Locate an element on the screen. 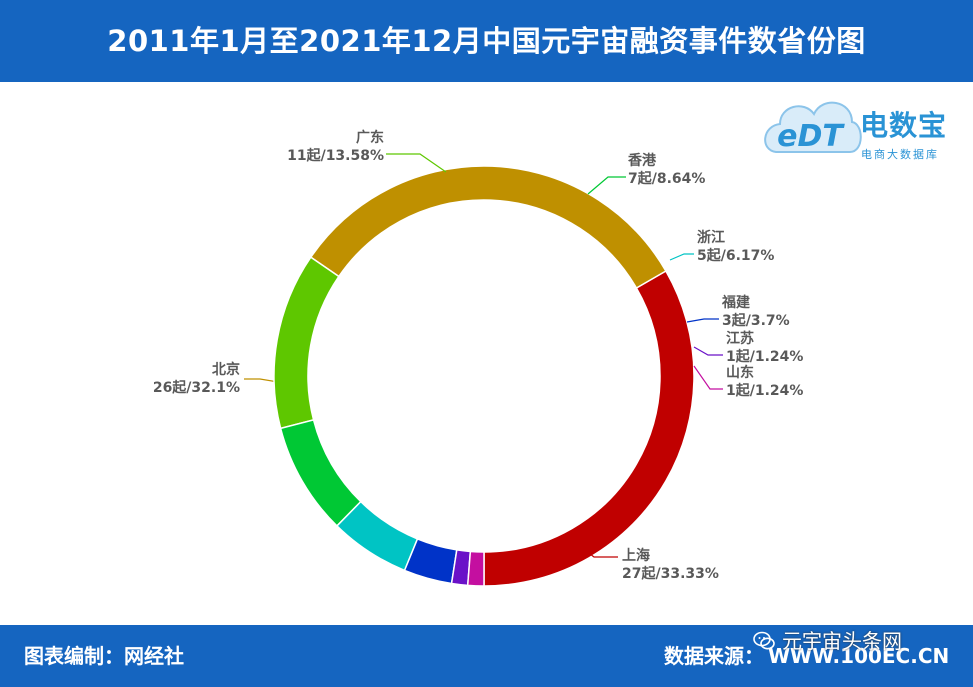 Image resolution: width=973 pixels, height=687 pixels. footer-band is located at coordinates (486, 656).